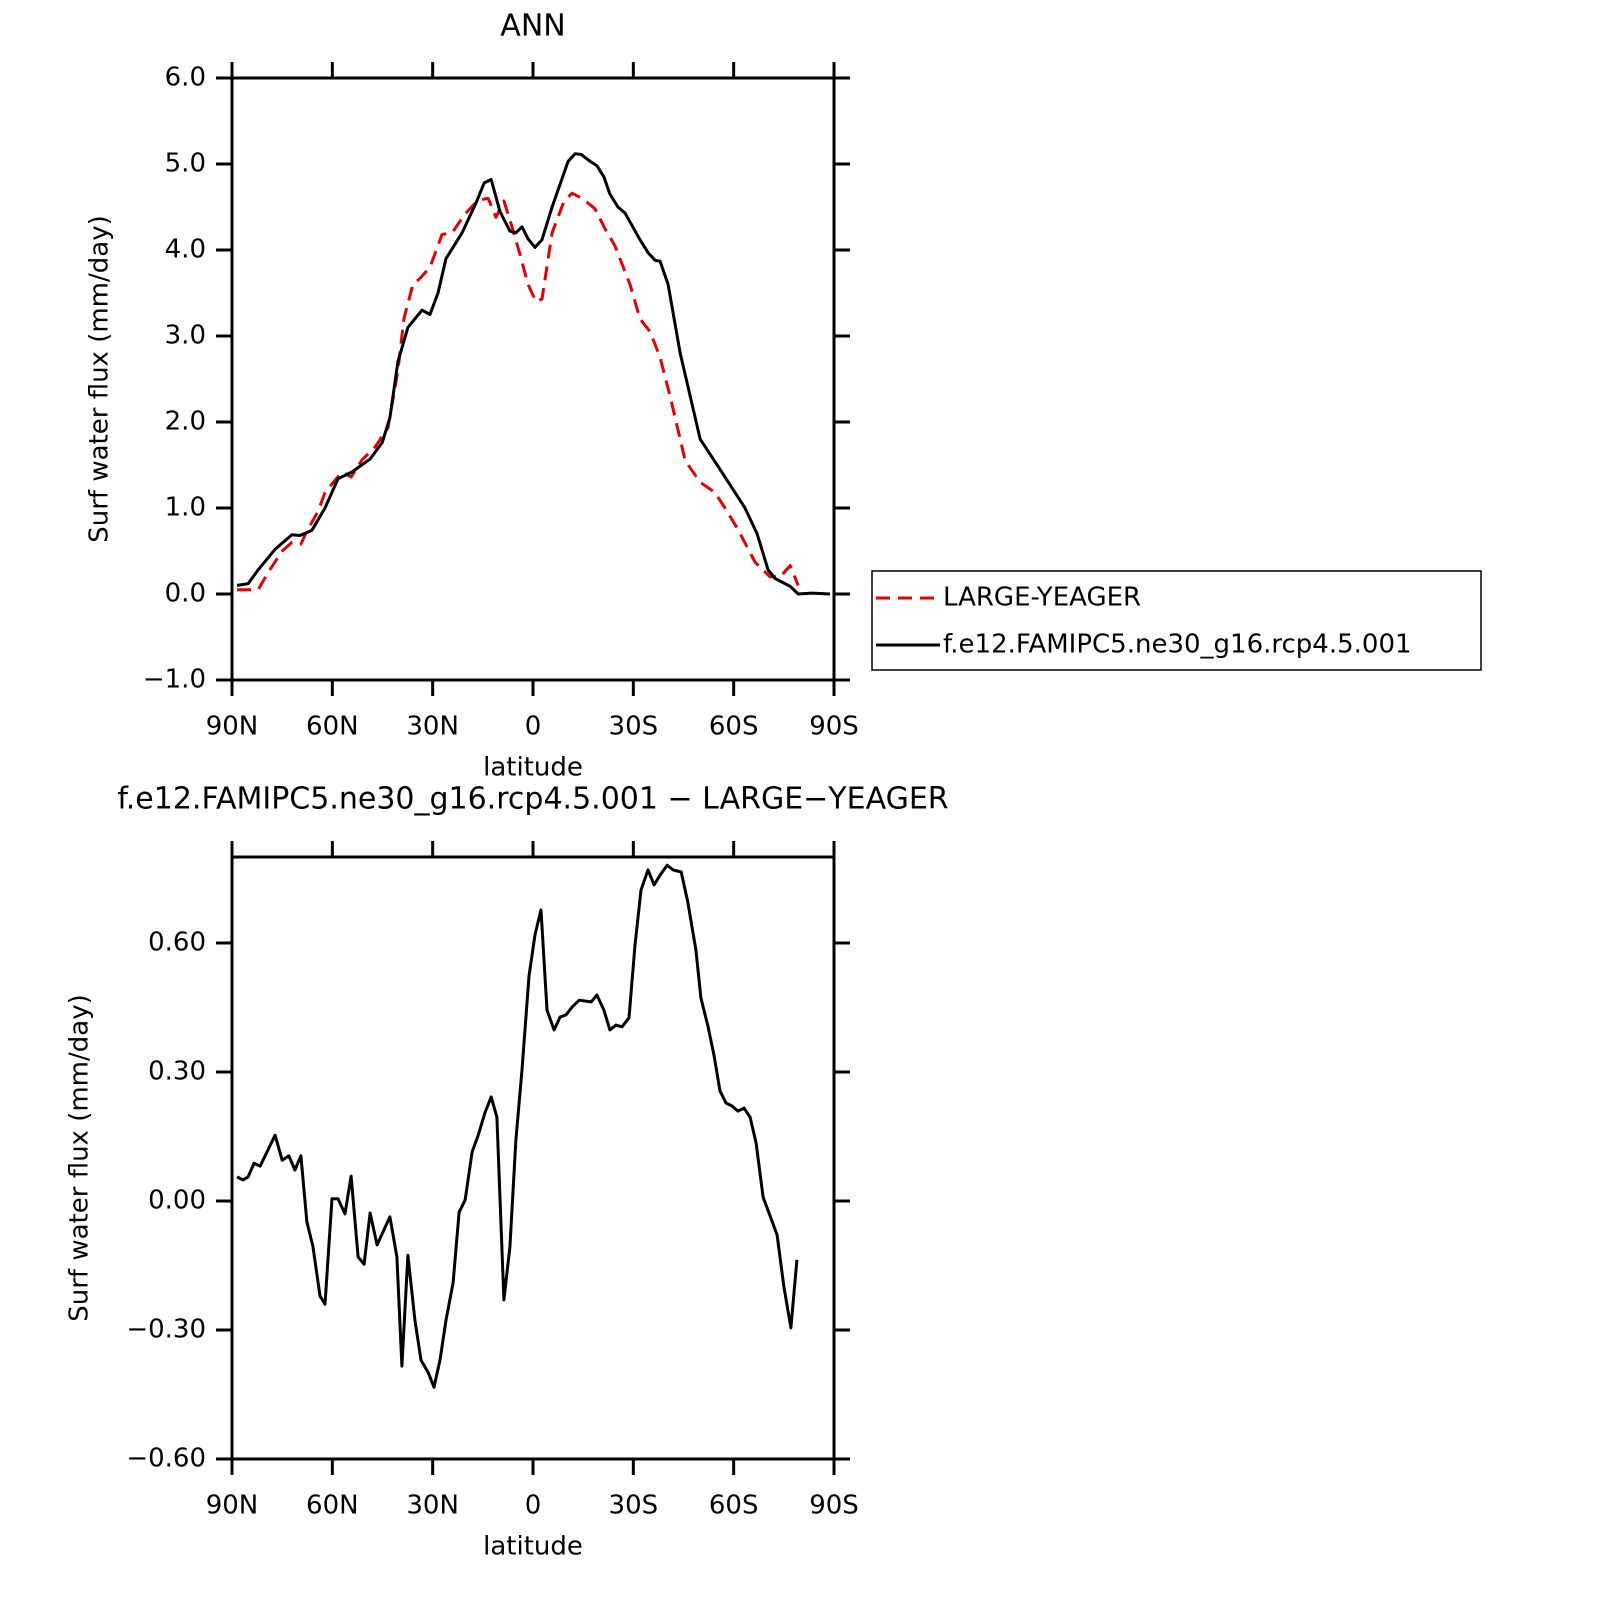 The height and width of the screenshot is (1608, 1608). I want to click on y-tick-label: 5.0, so click(185, 164).